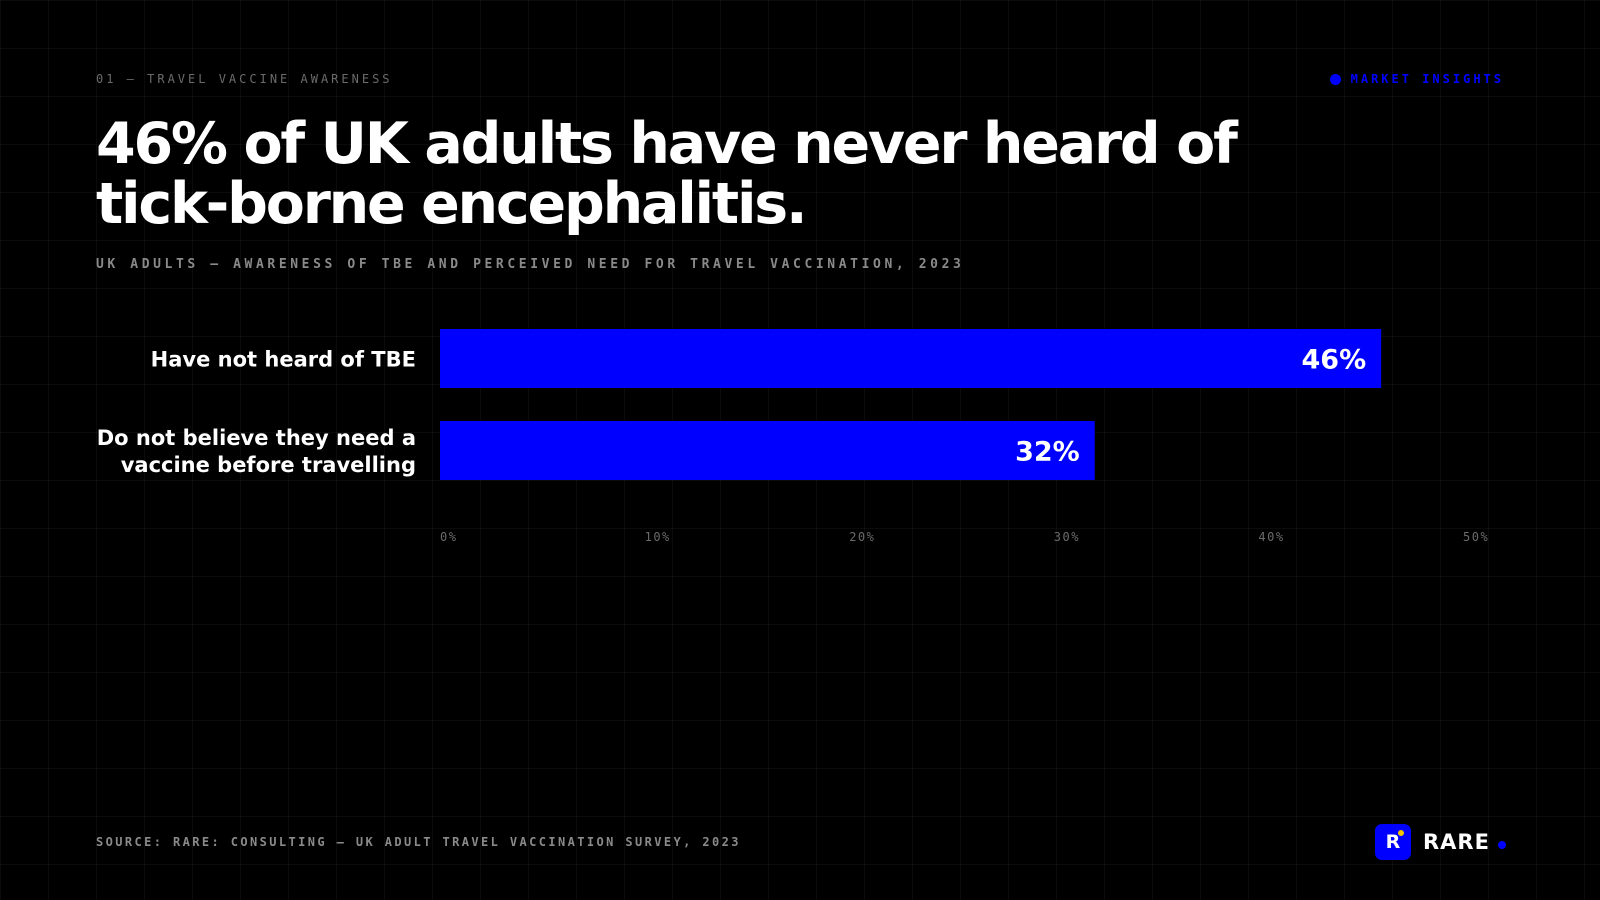 Image resolution: width=1600 pixels, height=900 pixels. What do you see at coordinates (256, 438) in the screenshot?
I see `category-label-1-0: Do not believe they need a` at bounding box center [256, 438].